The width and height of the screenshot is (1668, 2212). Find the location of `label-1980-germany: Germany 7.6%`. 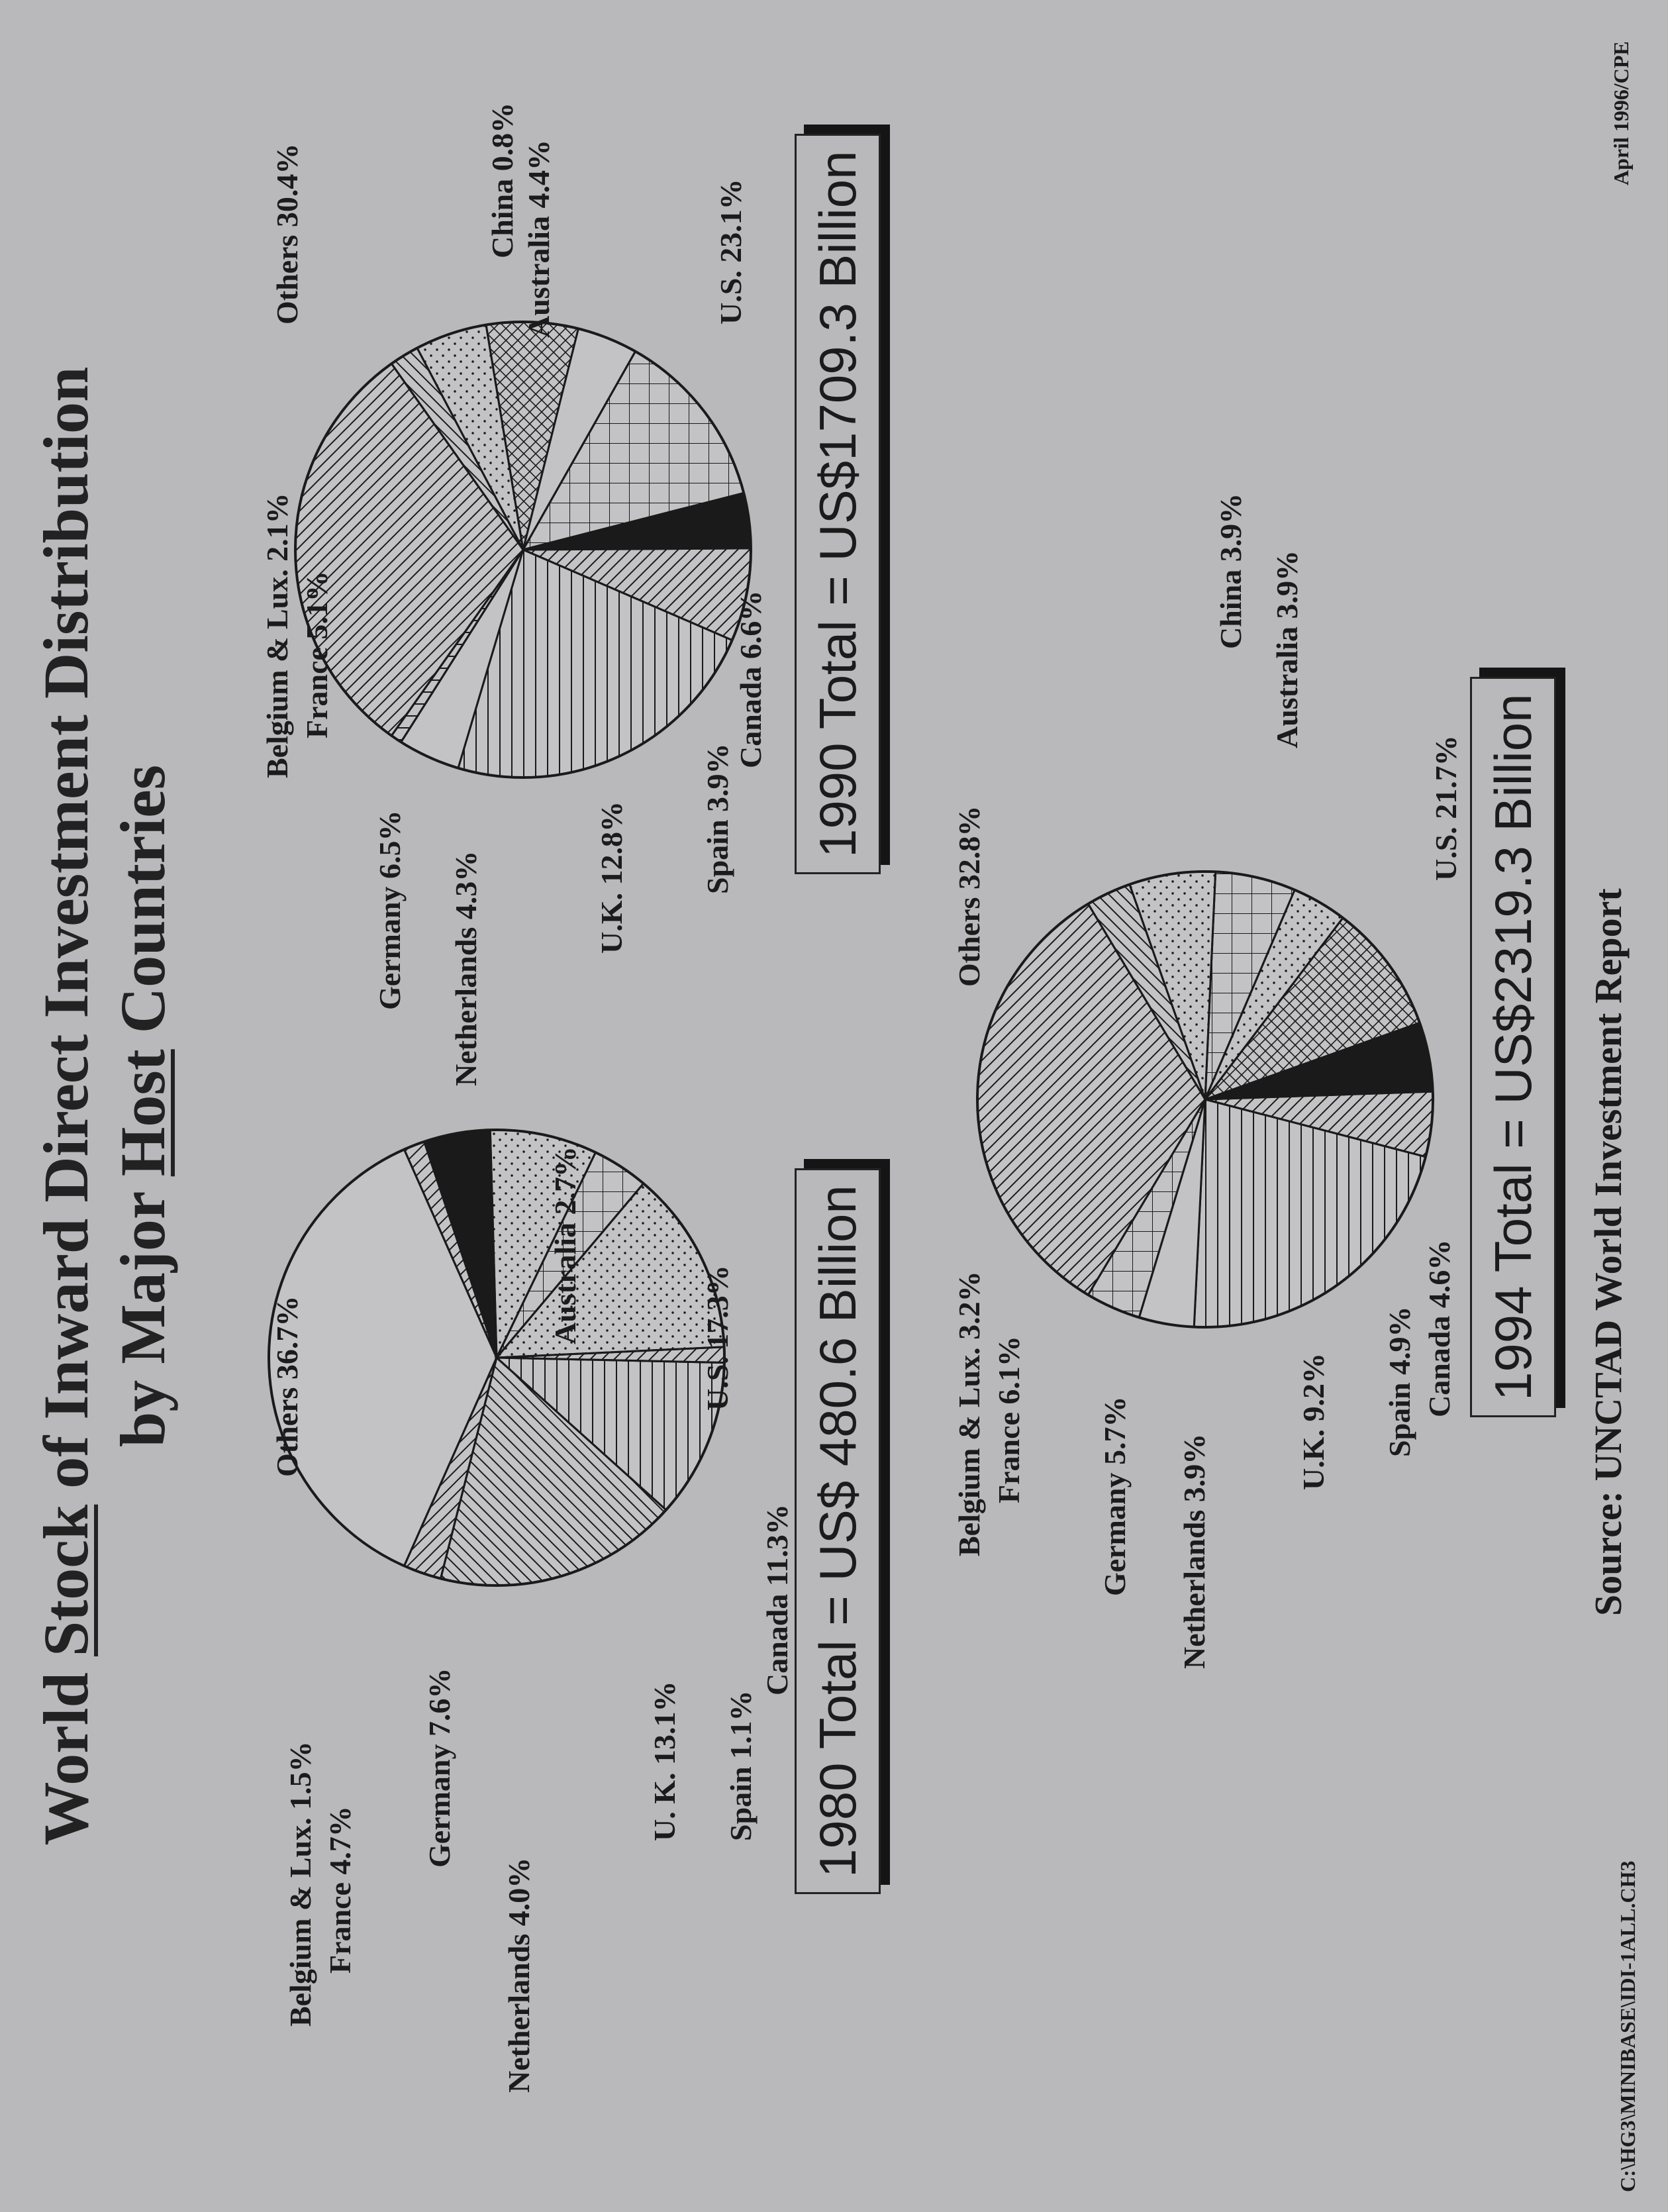

label-1980-germany: Germany 7.6% is located at coordinates (439, 1768).